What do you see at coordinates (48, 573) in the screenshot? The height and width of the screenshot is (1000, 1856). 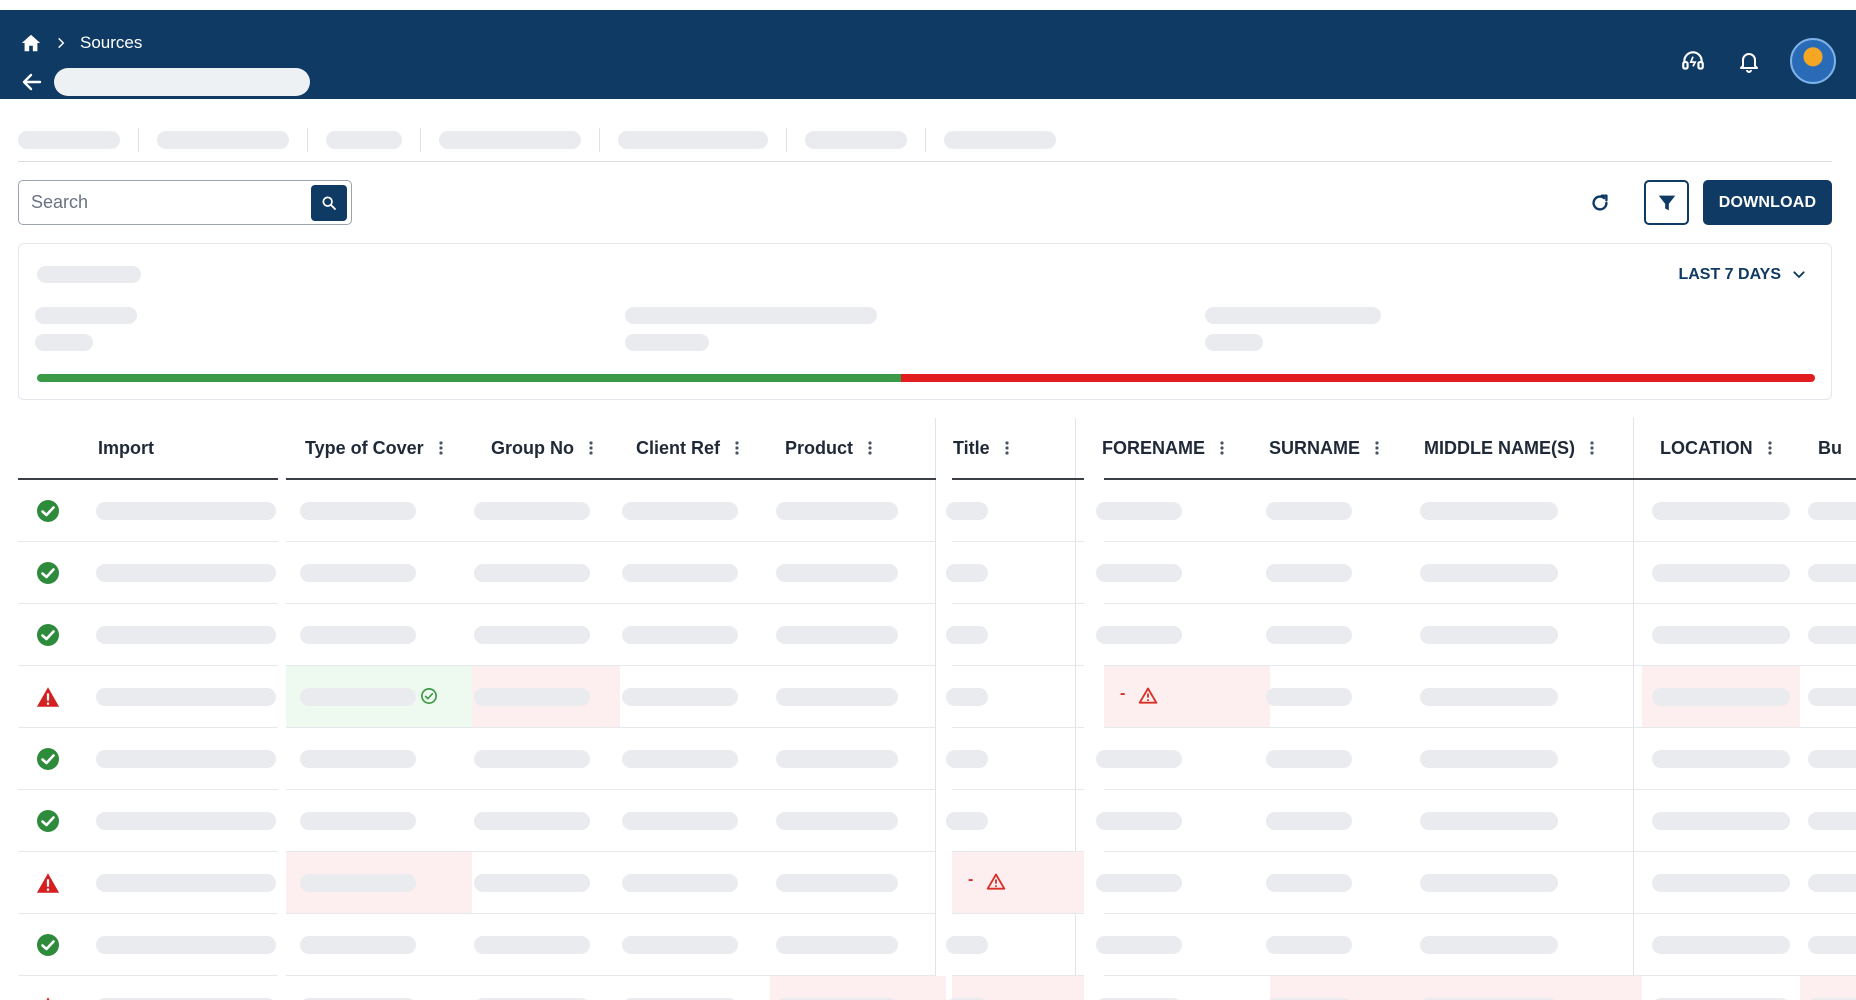 I see `success-check-icon` at bounding box center [48, 573].